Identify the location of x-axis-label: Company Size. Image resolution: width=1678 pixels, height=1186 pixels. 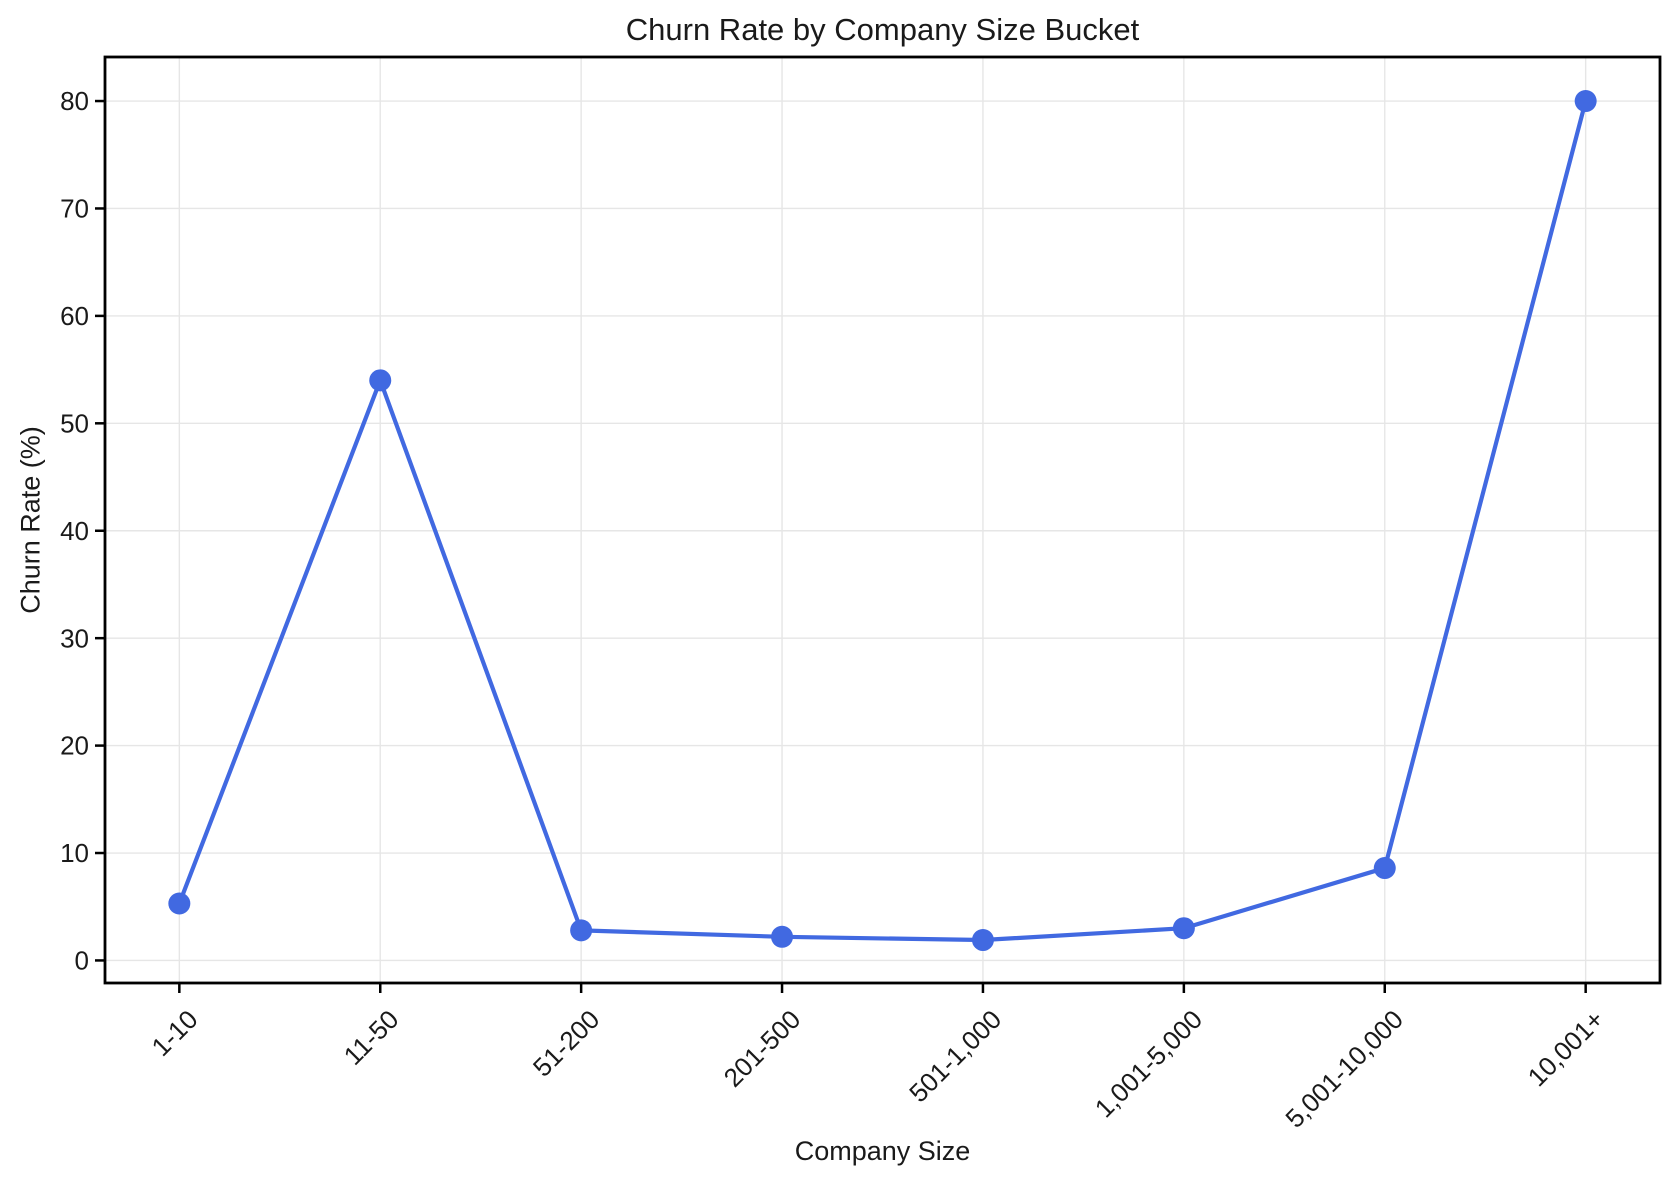
(882, 1151).